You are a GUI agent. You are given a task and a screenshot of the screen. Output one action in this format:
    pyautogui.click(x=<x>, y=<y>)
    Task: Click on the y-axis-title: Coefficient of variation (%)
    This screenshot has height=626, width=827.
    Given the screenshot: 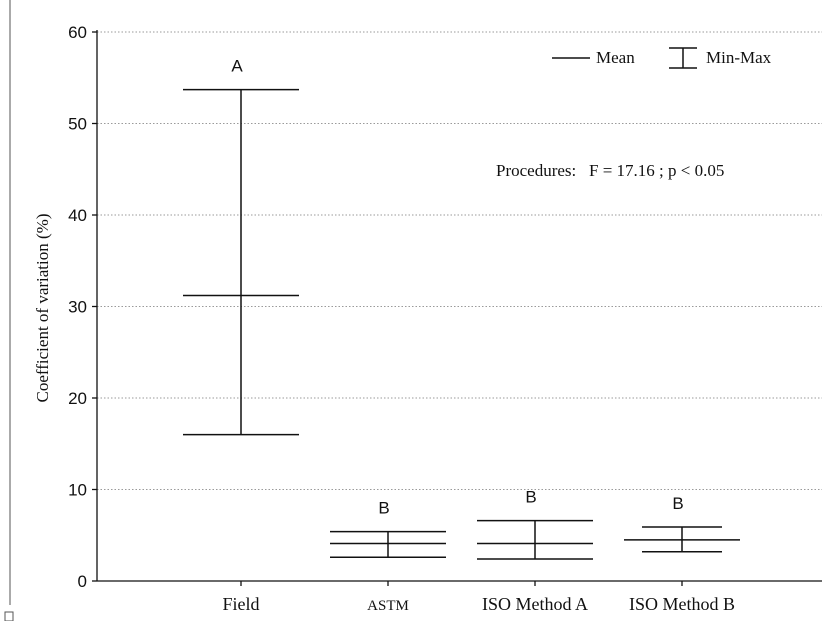 What is the action you would take?
    pyautogui.click(x=42, y=308)
    